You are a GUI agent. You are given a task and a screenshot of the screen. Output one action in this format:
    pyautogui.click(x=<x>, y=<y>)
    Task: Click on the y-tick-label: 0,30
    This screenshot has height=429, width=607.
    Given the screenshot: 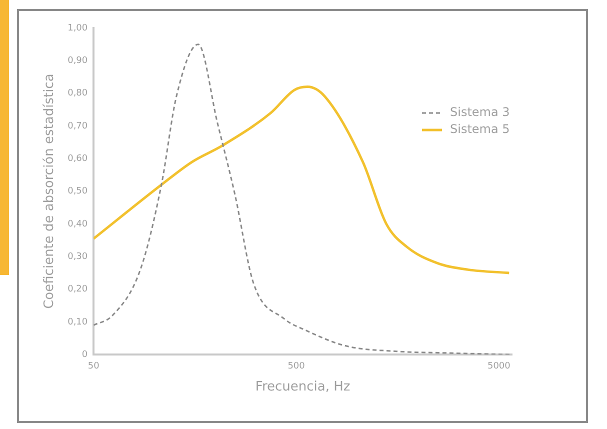 What is the action you would take?
    pyautogui.click(x=78, y=257)
    